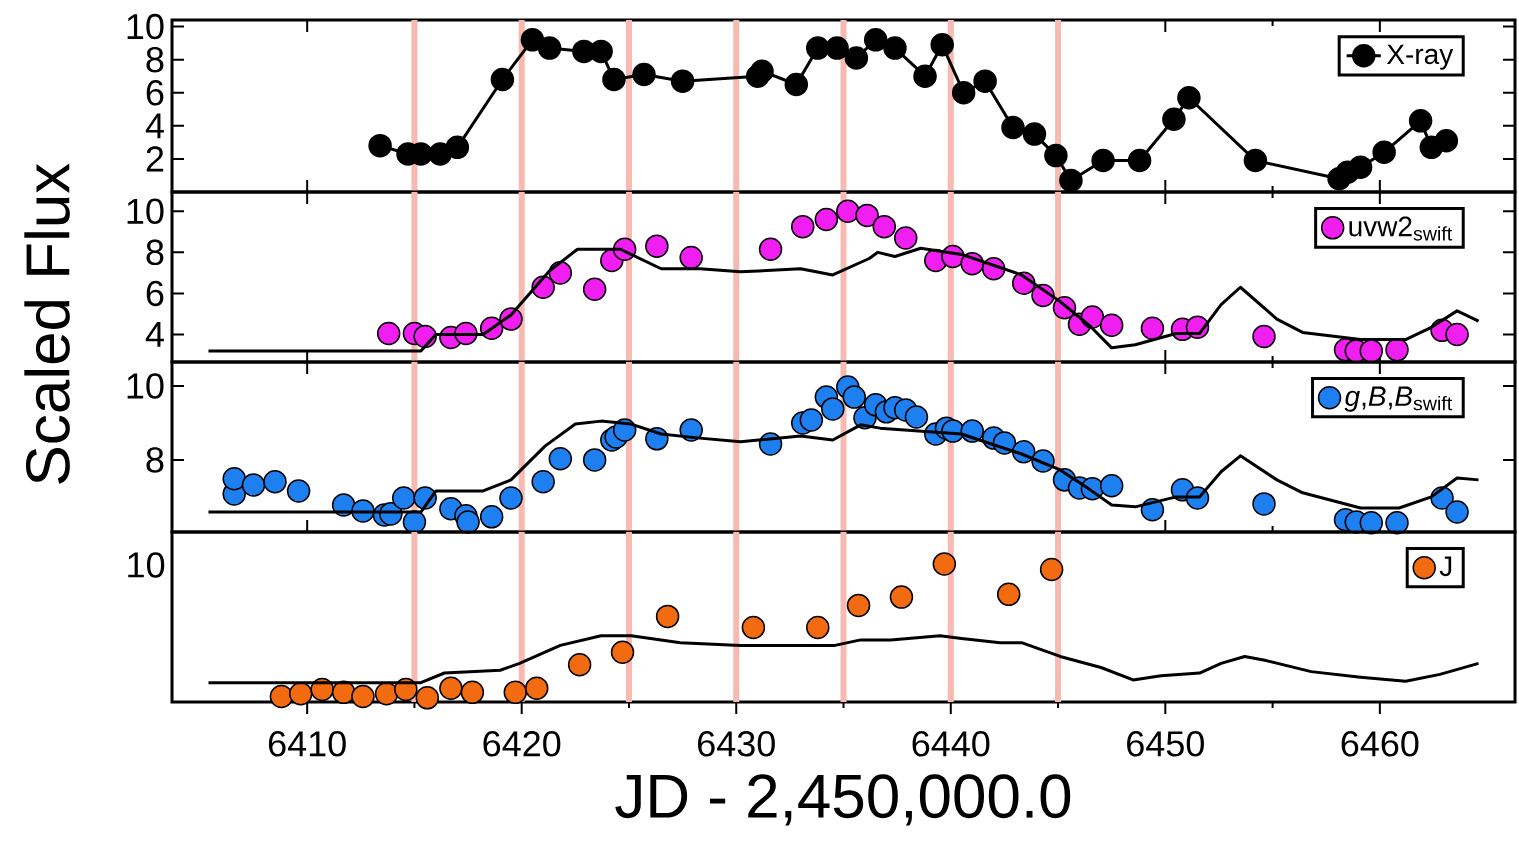 This screenshot has width=1519, height=865. I want to click on x-tick-label: 6430, so click(736, 744).